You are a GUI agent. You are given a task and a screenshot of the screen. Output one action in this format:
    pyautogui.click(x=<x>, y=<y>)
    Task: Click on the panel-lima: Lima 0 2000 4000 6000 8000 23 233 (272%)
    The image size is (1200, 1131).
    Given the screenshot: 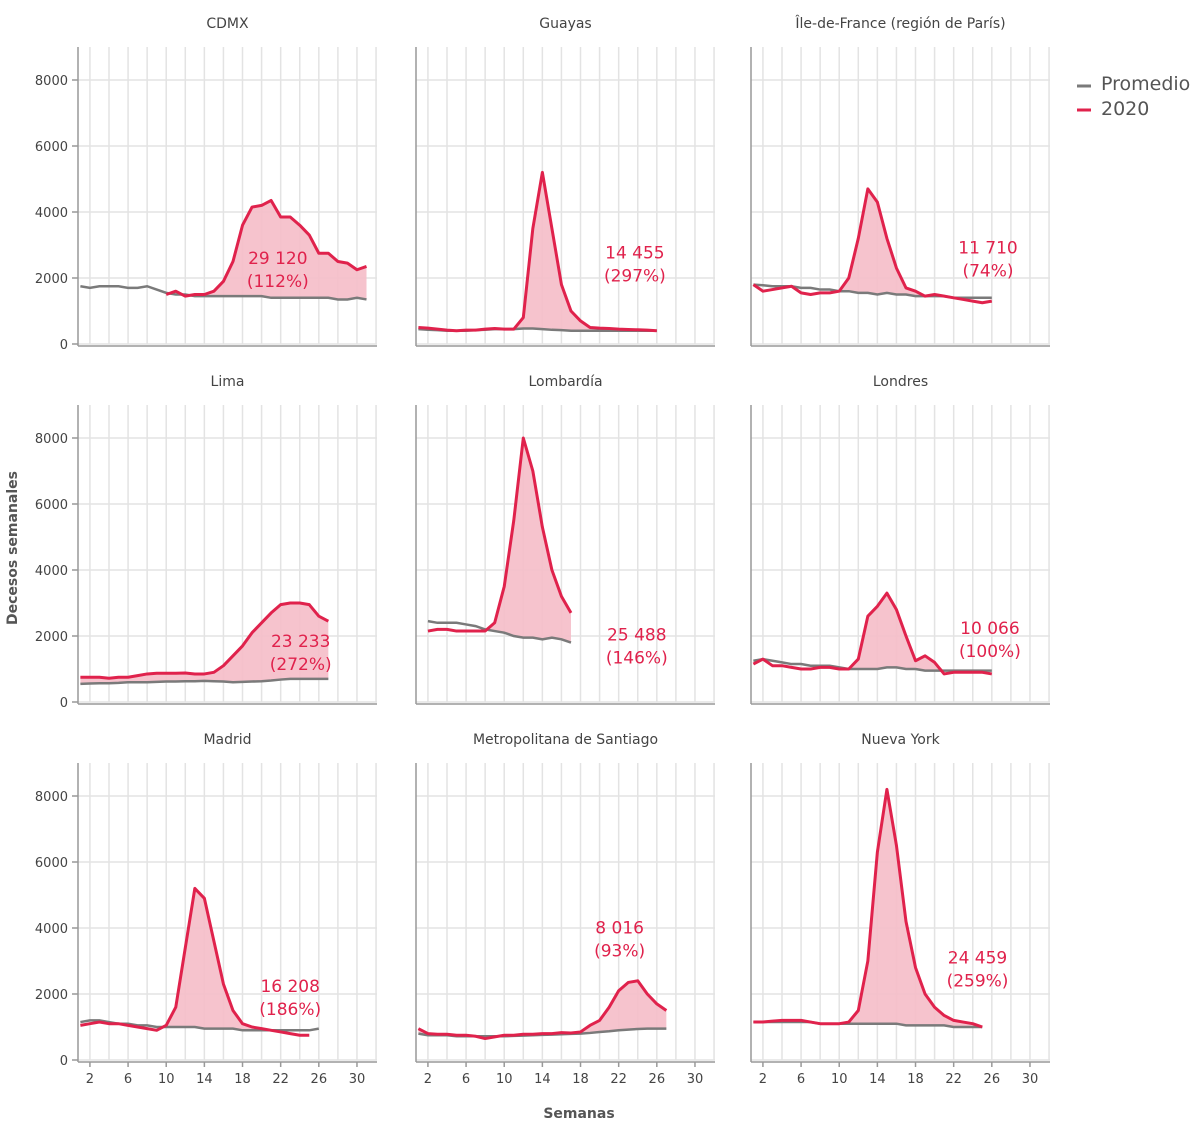 What is the action you would take?
    pyautogui.click(x=206, y=542)
    